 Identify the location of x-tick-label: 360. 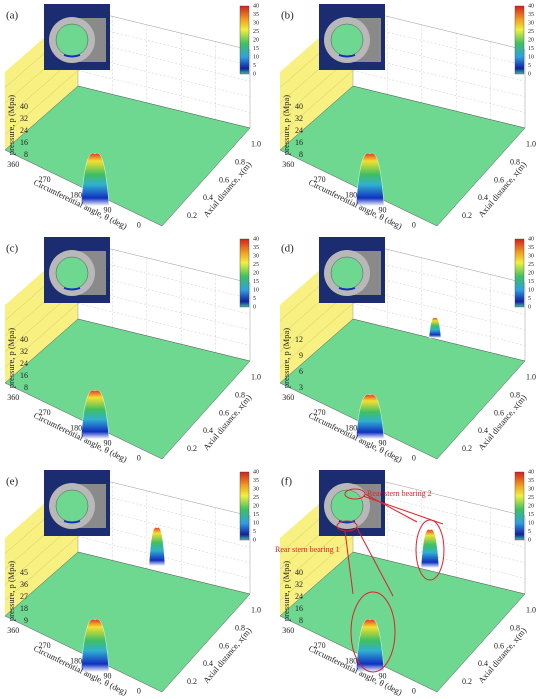
(288, 164).